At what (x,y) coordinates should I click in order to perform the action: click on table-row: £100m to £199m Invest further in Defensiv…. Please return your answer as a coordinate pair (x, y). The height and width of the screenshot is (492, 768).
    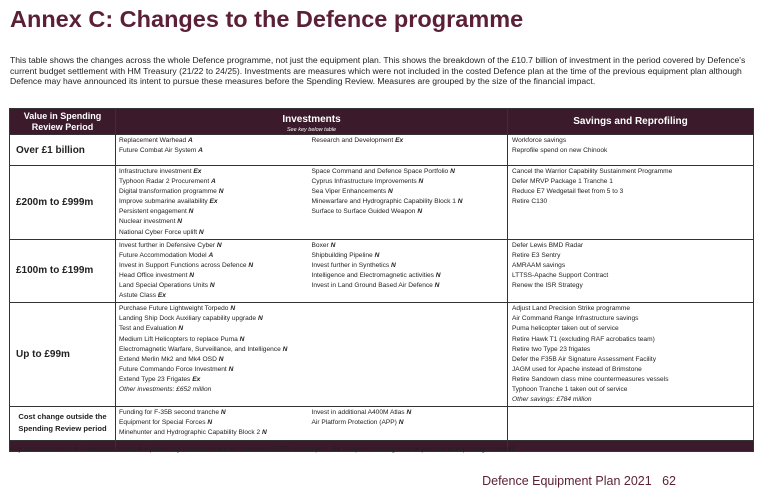
    Looking at the image, I should click on (381, 271).